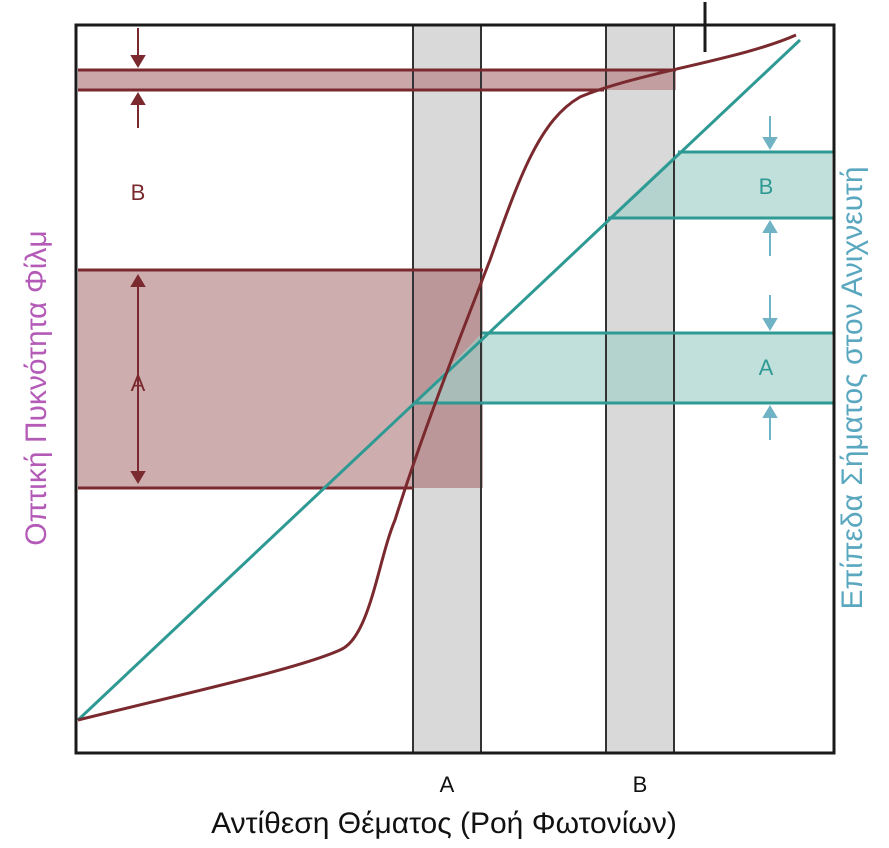 The image size is (889, 848). Describe the element at coordinates (447, 784) in the screenshot. I see `x-band-a-label: A` at that location.